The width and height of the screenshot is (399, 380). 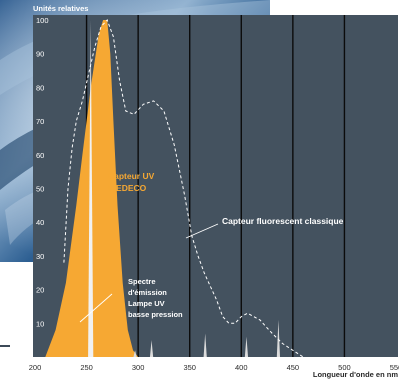 I want to click on y-axis-ticks: 10 20 30 40 50 60 70 80 90 100, so click(x=42, y=172).